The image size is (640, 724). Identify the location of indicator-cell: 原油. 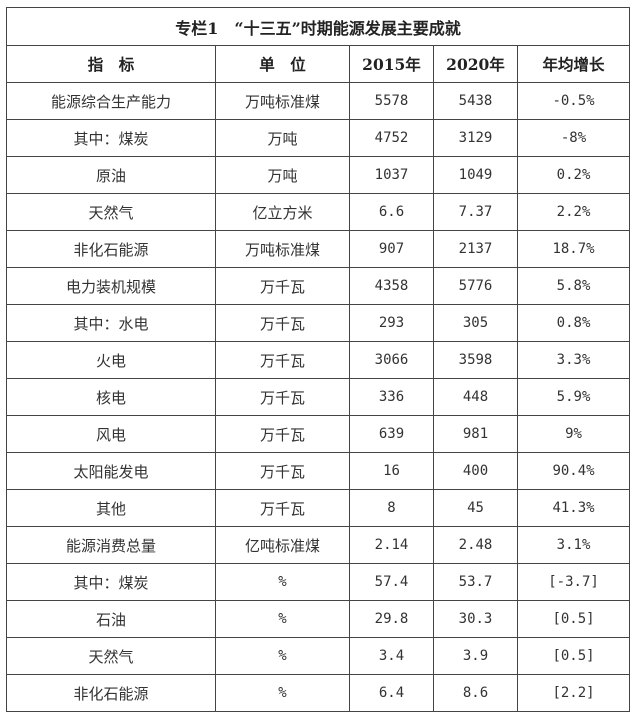
(111, 175).